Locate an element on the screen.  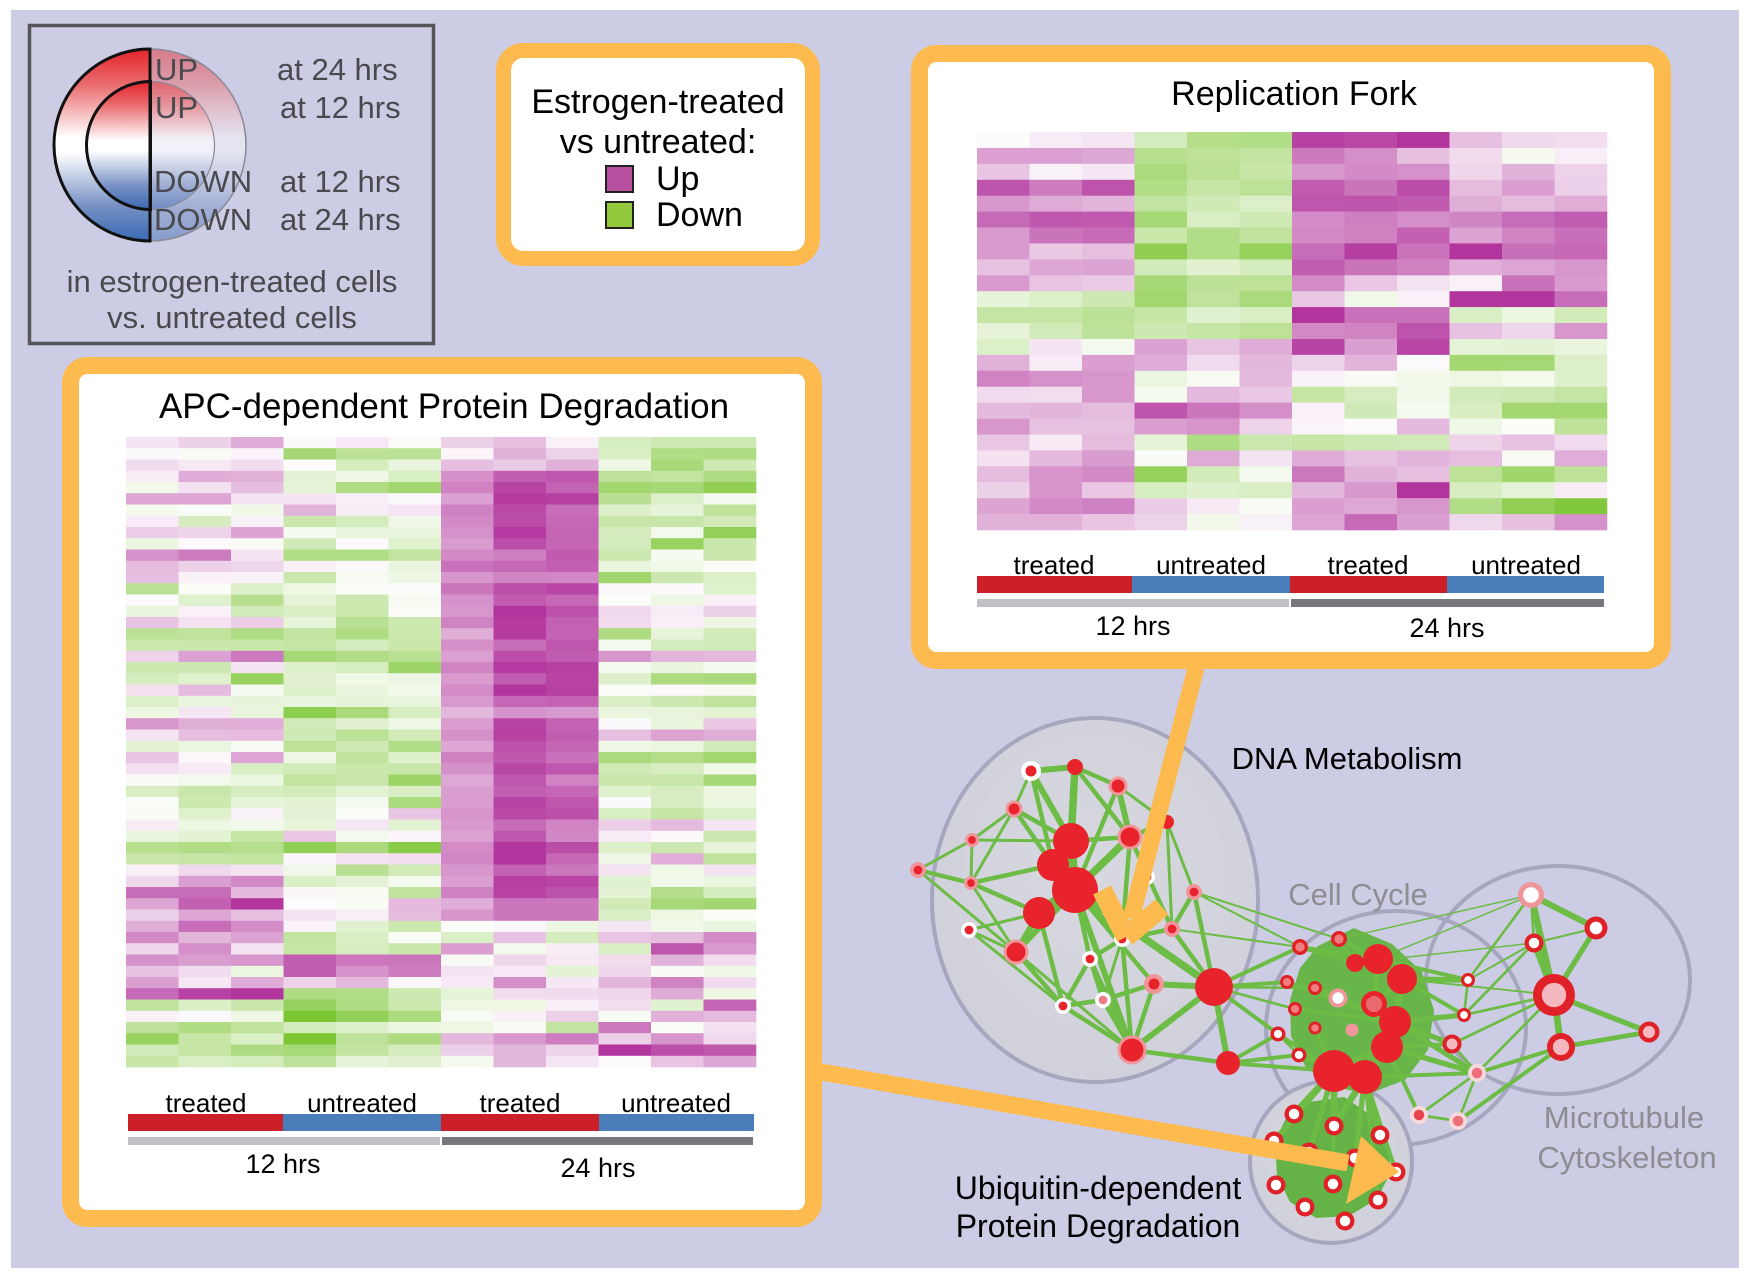
svg-text: Down is located at coordinates (699, 215).